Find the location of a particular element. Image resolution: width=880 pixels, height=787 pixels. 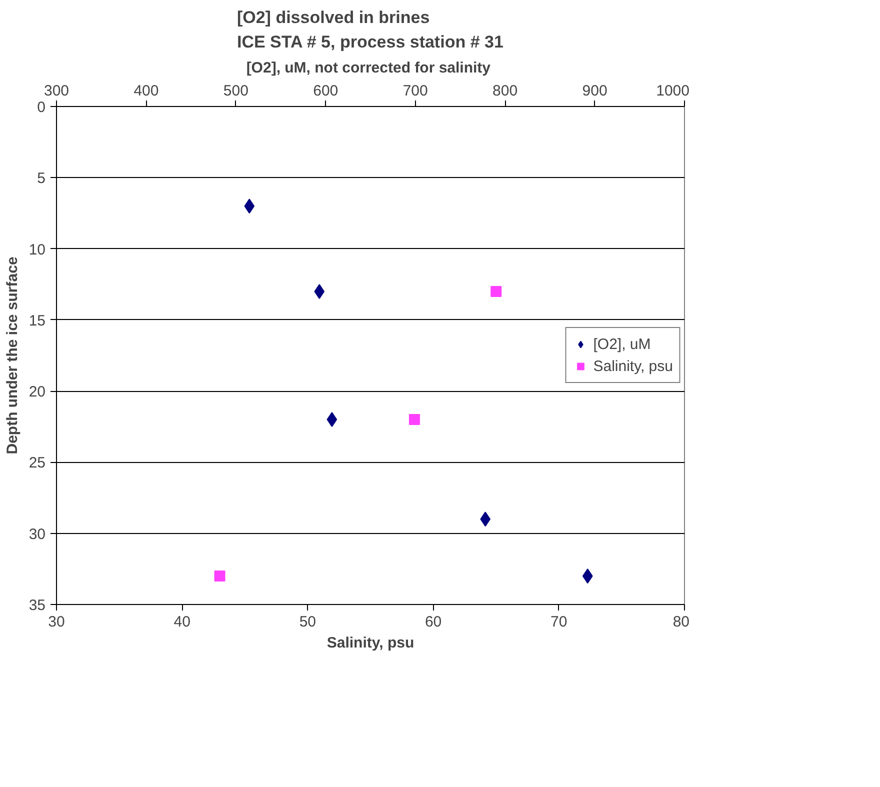

x2-tick-label: 300 is located at coordinates (57, 91).